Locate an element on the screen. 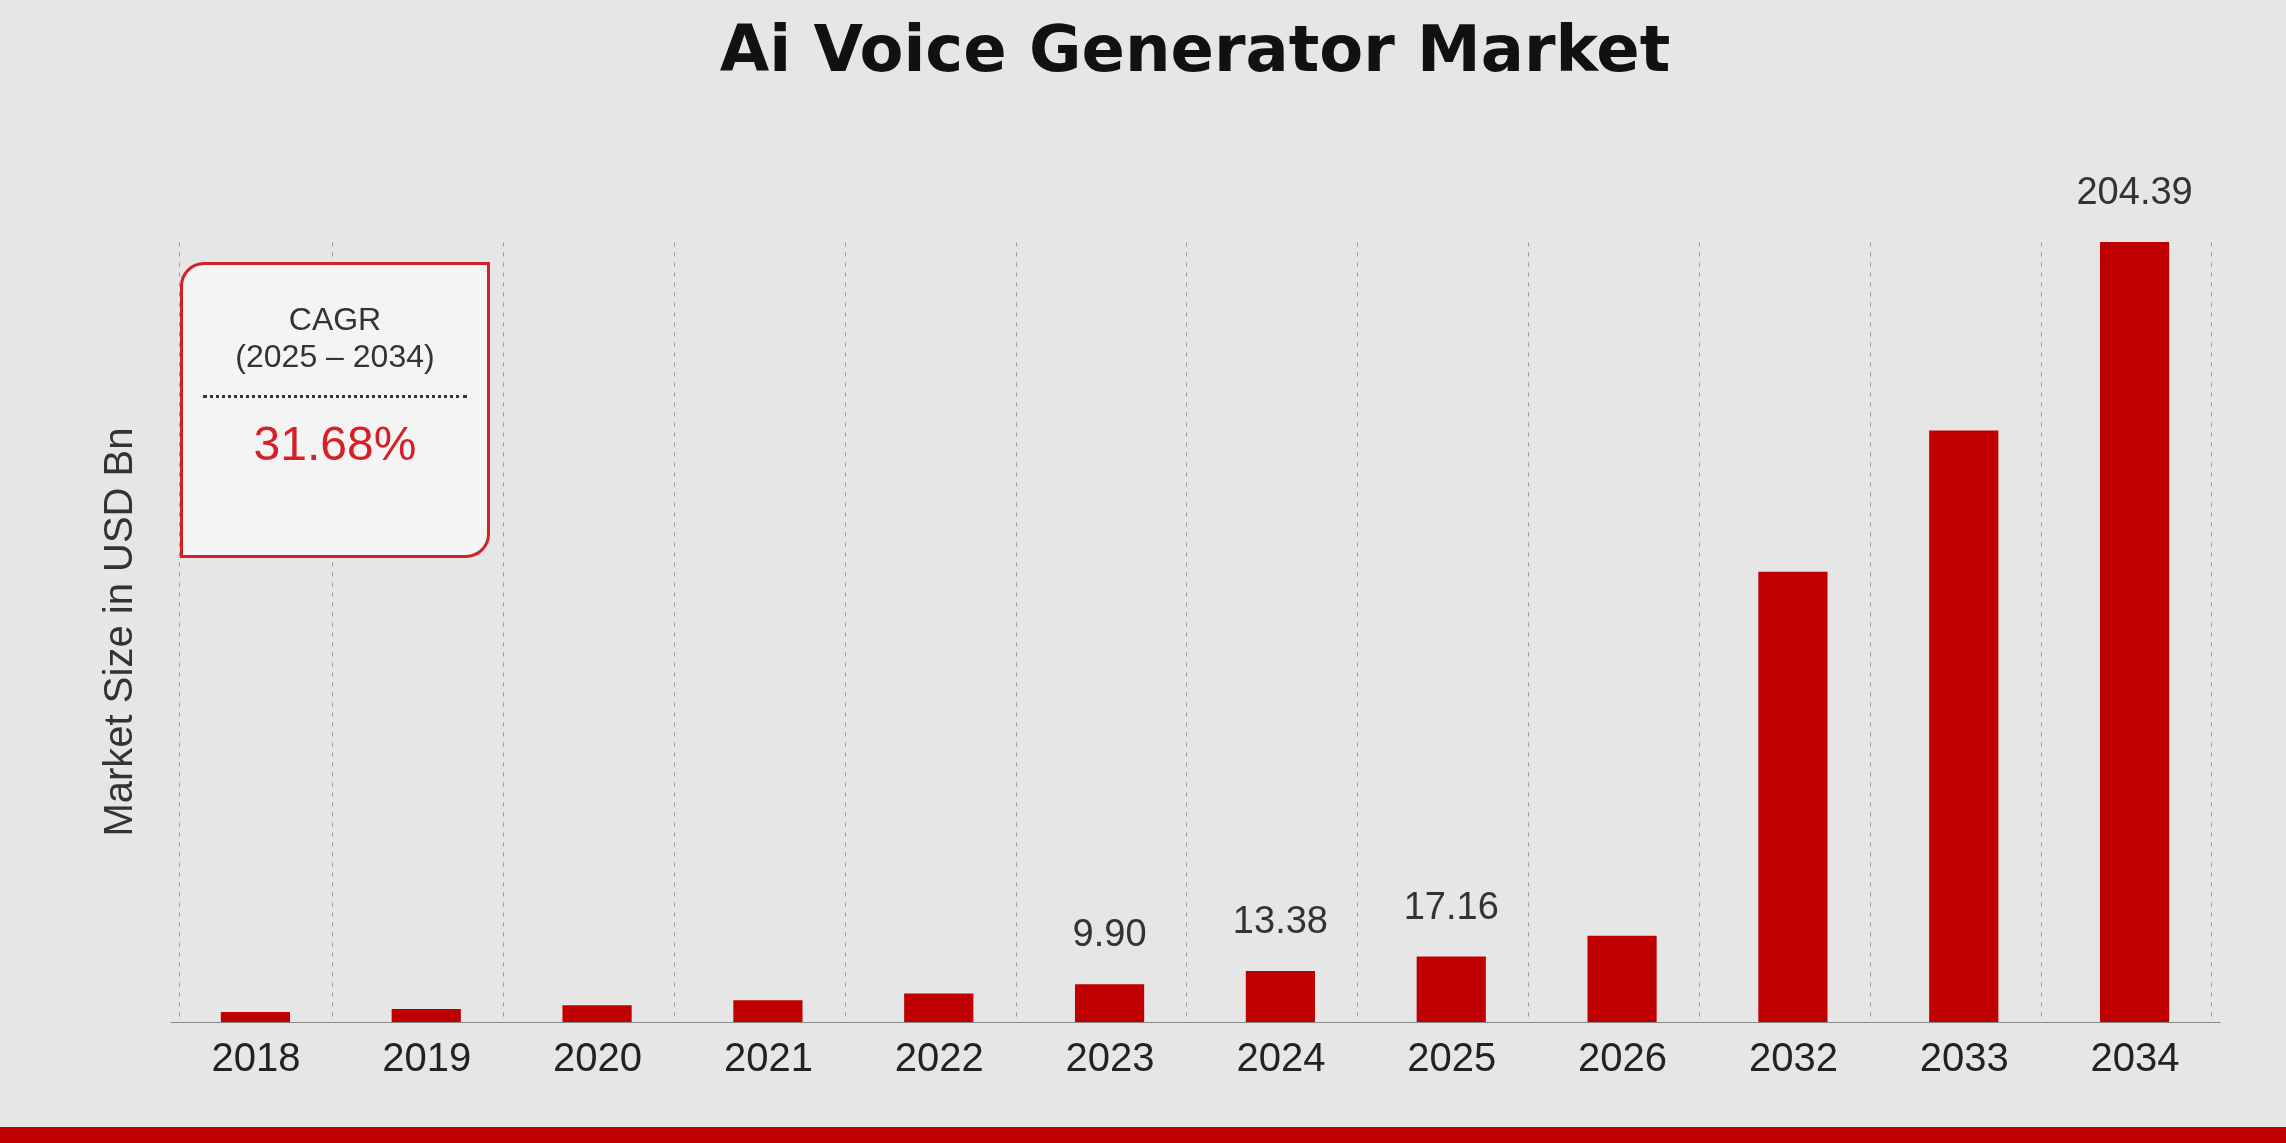 This screenshot has width=2286, height=1143. x-tick-label: 2020 is located at coordinates (598, 1056).